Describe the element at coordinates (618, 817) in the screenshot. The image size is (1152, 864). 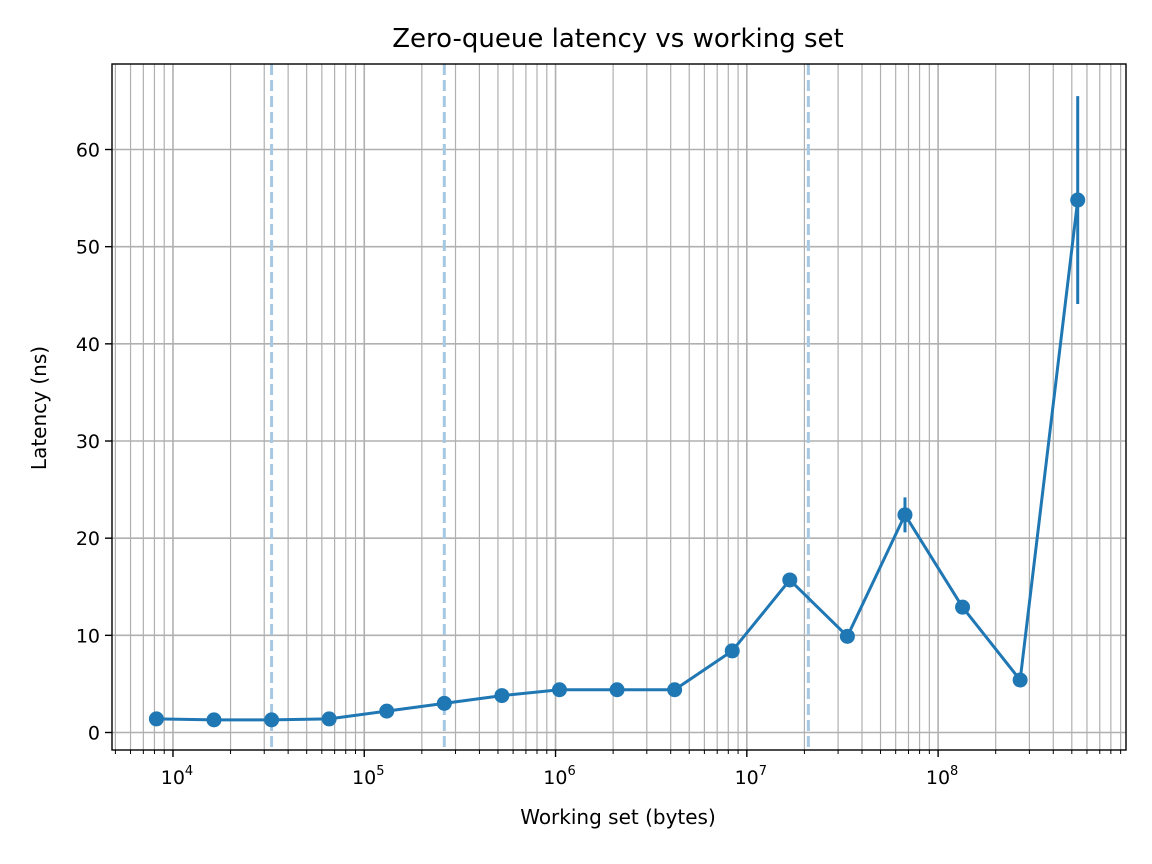
I see `x-axis-label: Working set (bytes)` at that location.